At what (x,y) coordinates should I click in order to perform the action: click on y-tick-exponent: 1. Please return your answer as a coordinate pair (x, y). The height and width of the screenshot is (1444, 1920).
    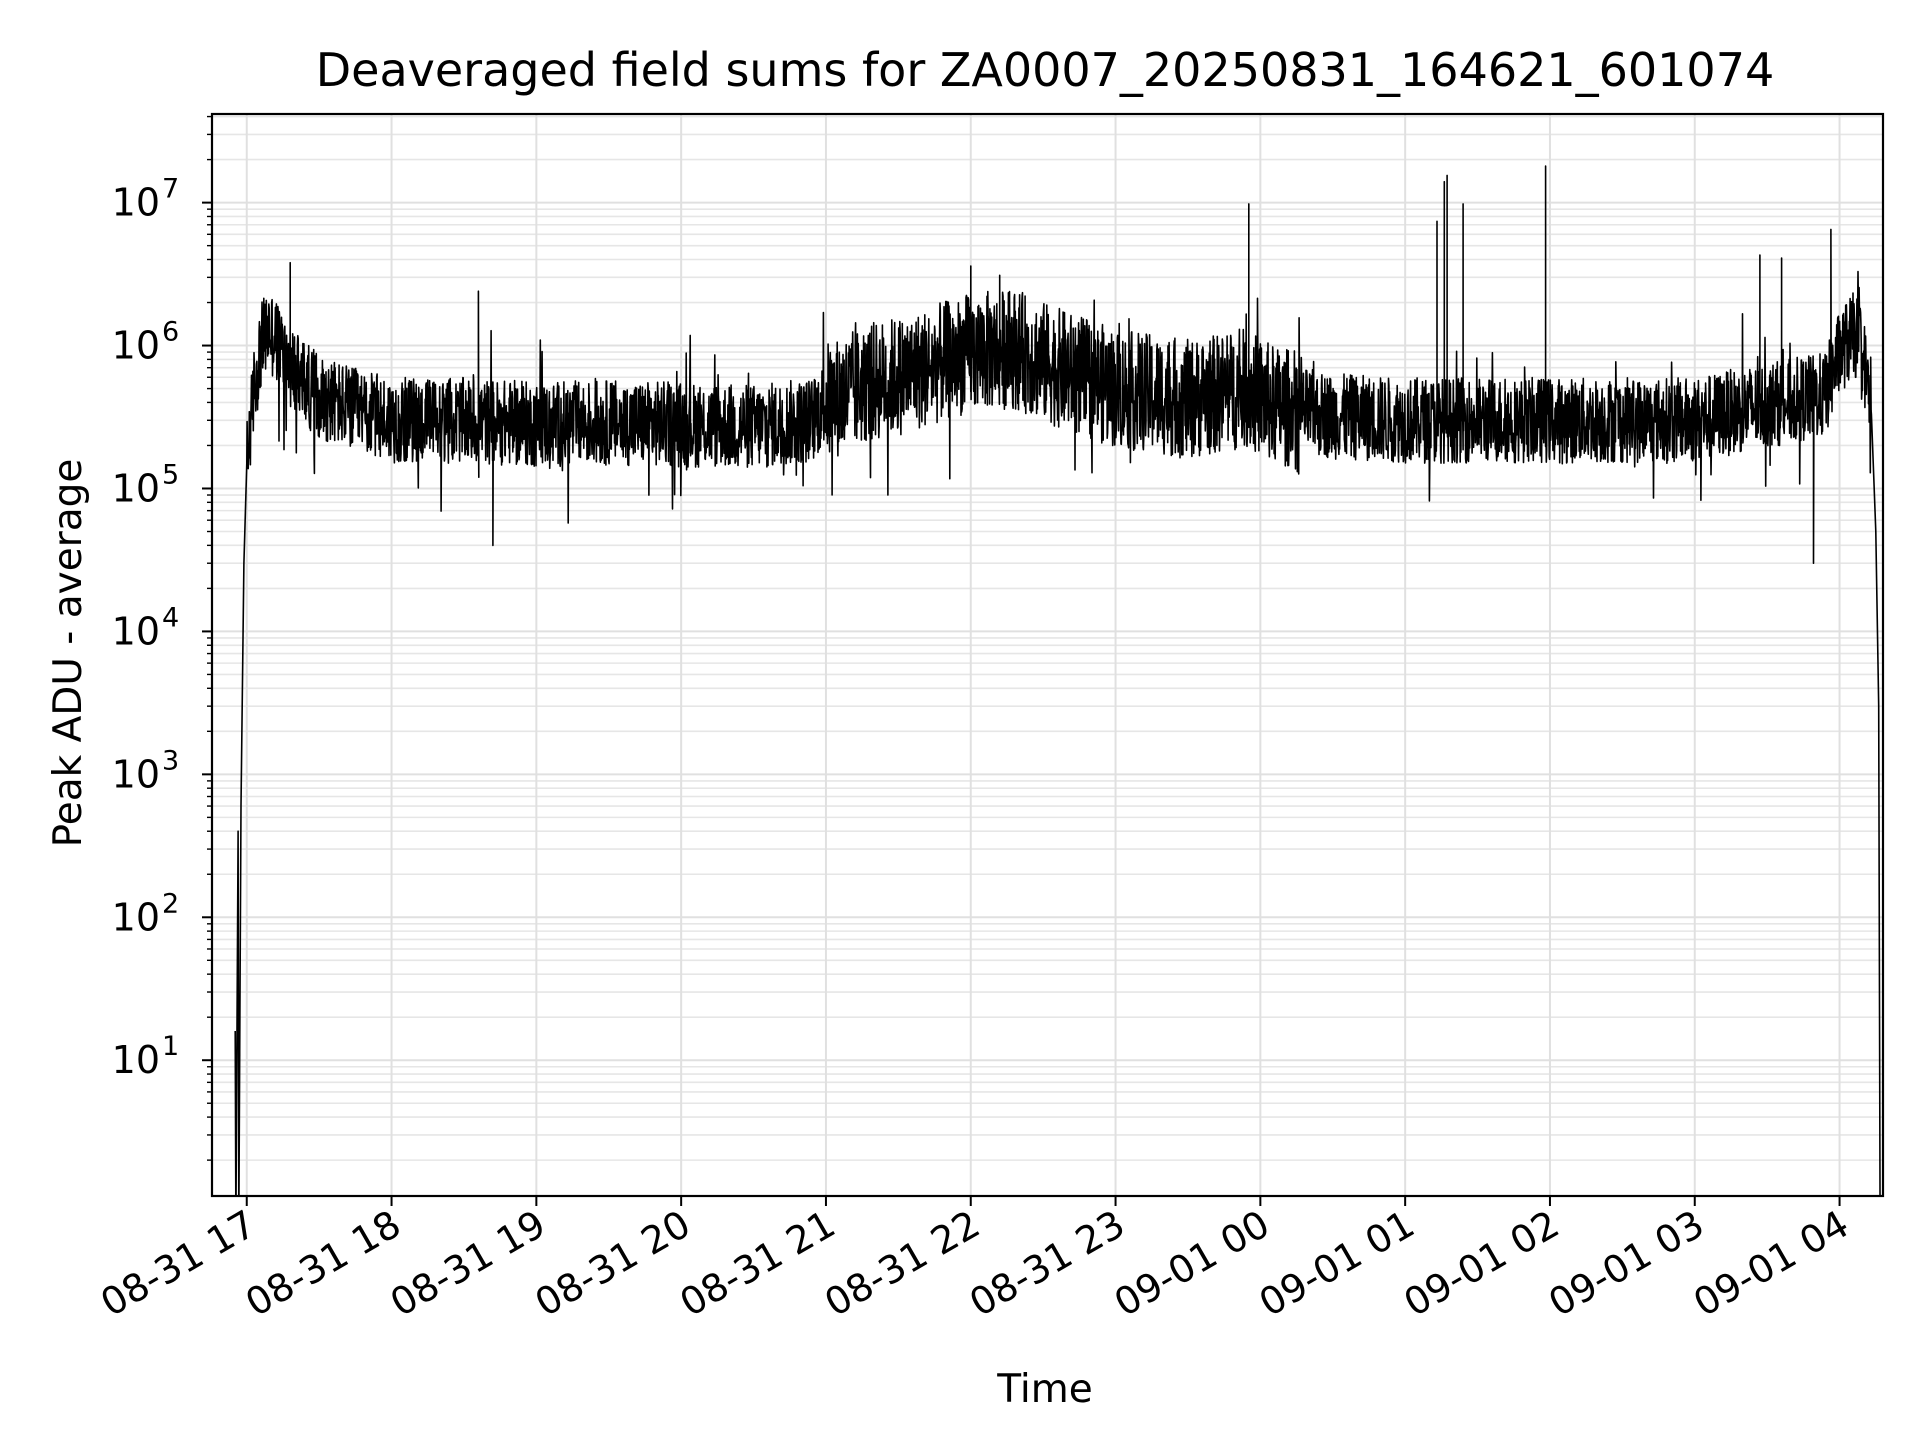
    Looking at the image, I should click on (170, 1046).